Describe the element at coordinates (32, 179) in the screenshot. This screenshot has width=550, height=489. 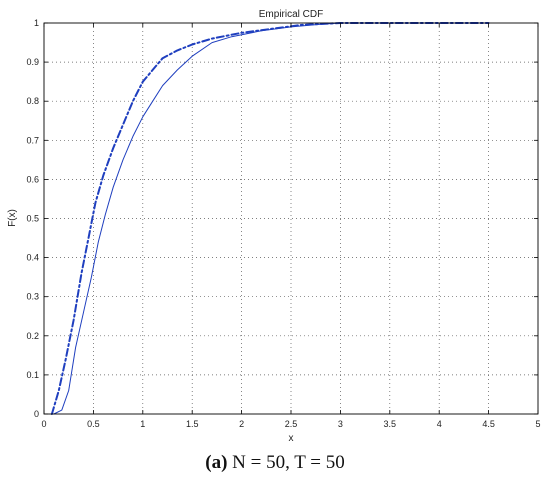
I see `y-tick-label: 0.6` at that location.